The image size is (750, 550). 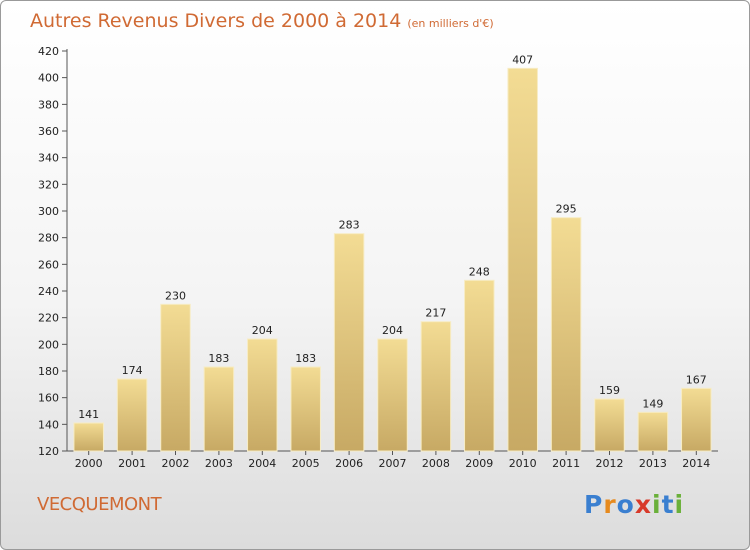 I want to click on bar-value-label: 149, so click(x=652, y=403).